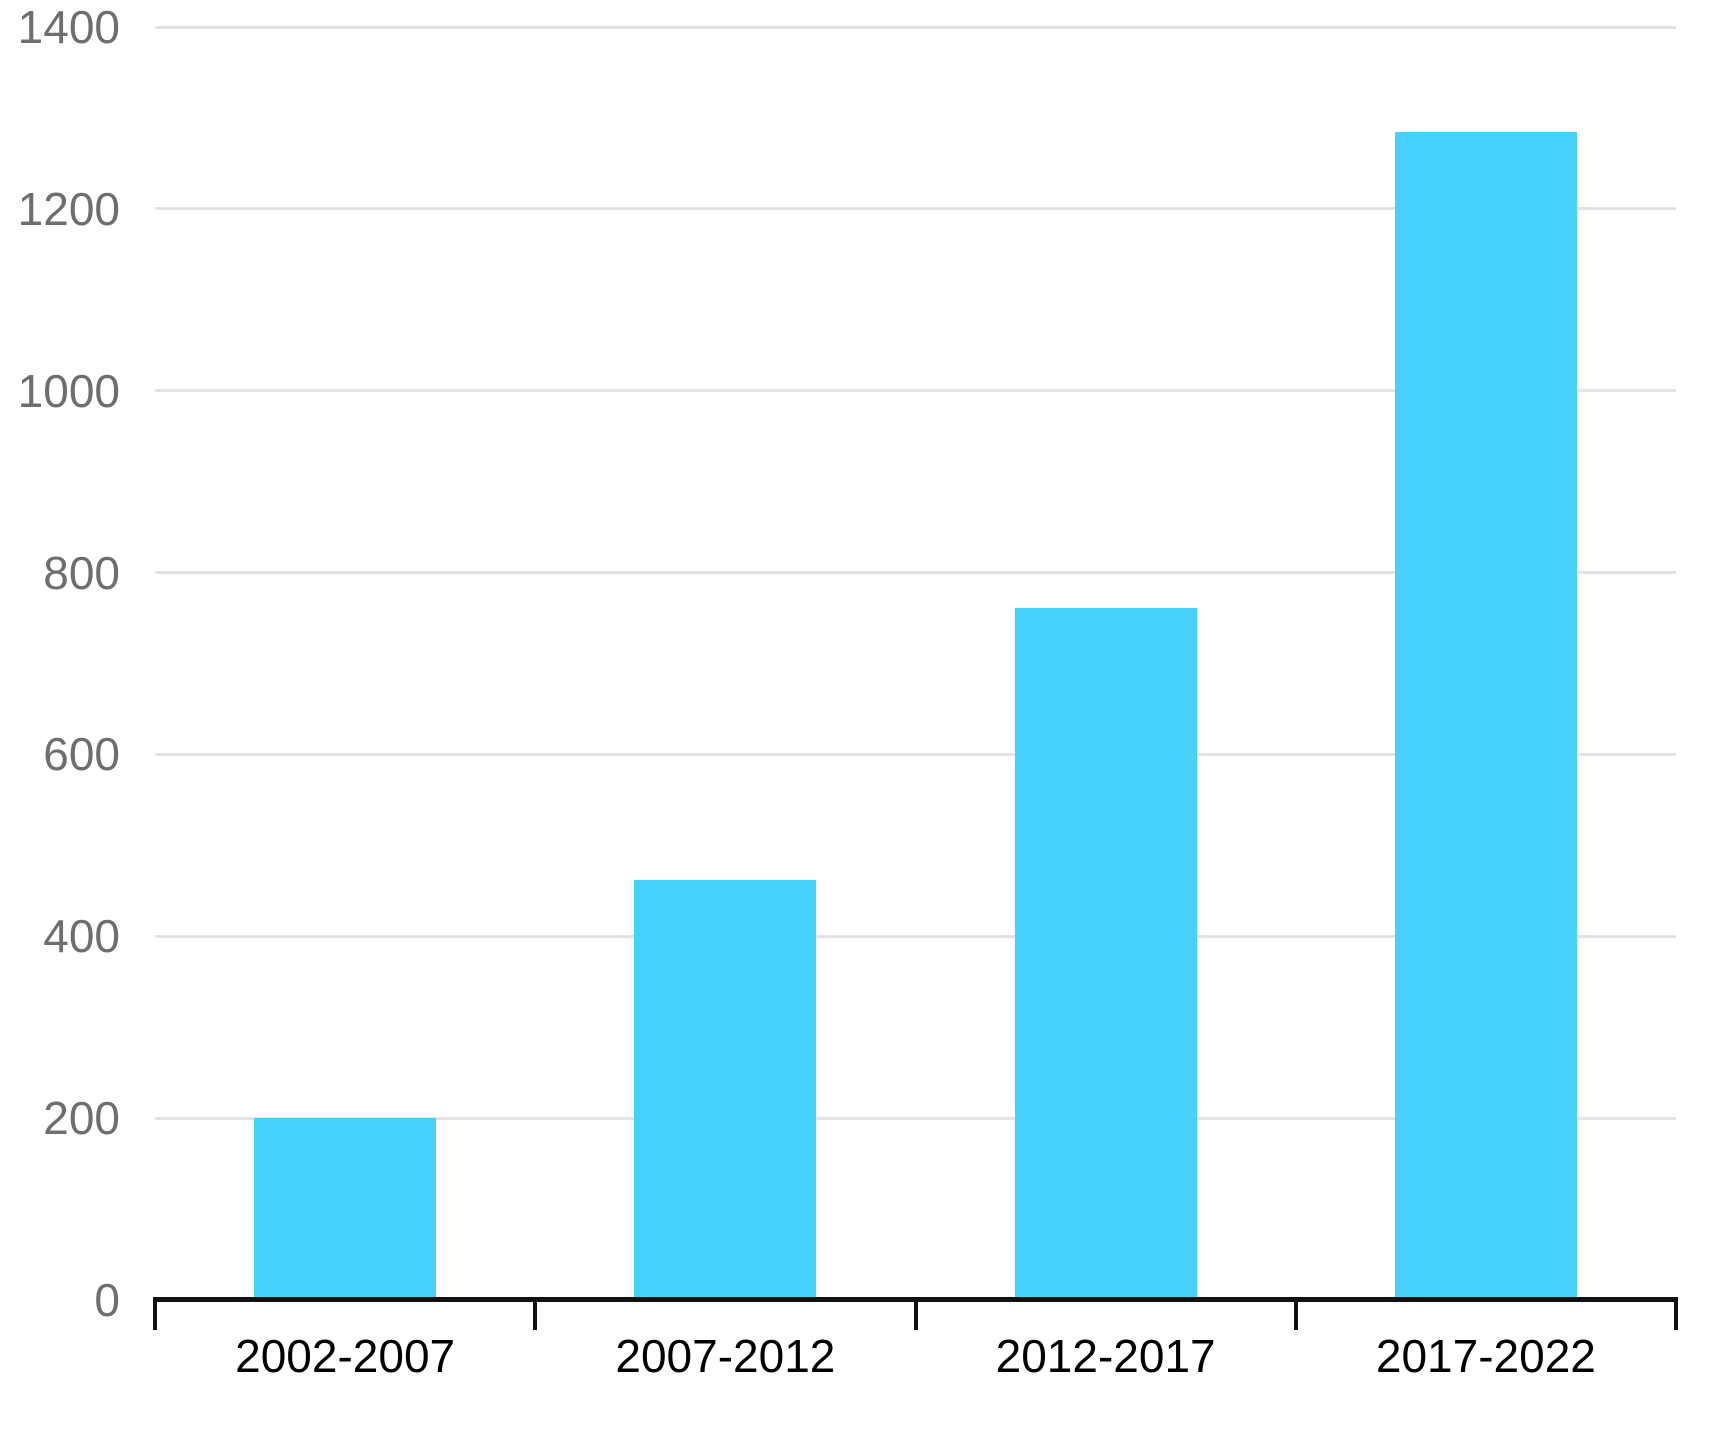 This screenshot has height=1443, width=1732. Describe the element at coordinates (725, 1356) in the screenshot. I see `x-axis-category-label: 2007-2012` at that location.